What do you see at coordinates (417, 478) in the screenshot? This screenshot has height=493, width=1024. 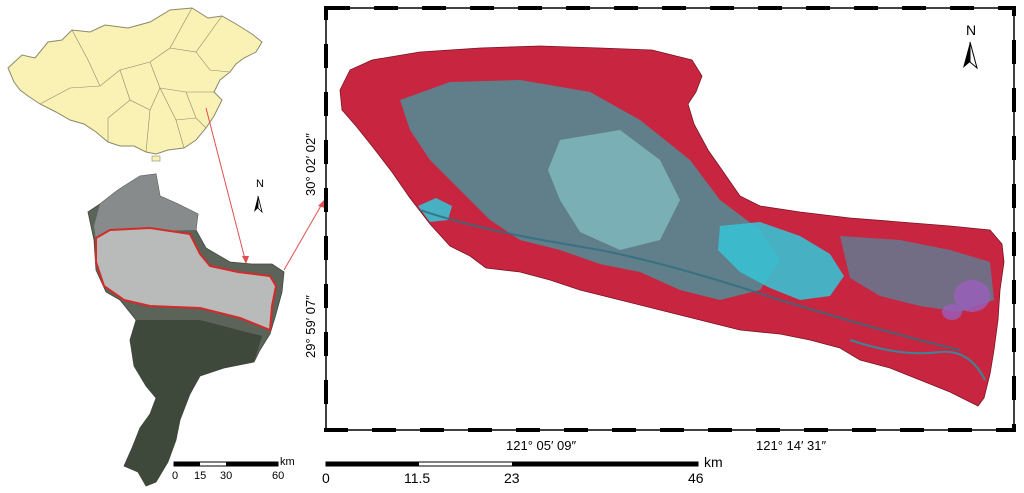 I see `main-scale-tick-11-5: 11.5` at bounding box center [417, 478].